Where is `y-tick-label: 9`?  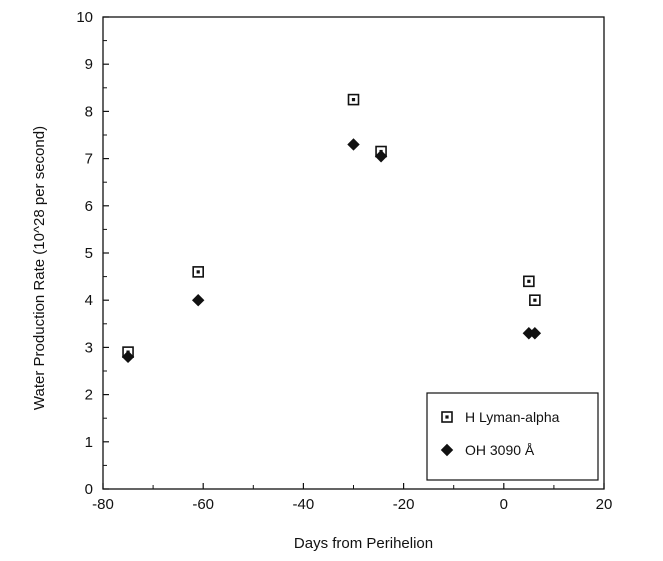 y-tick-label: 9 is located at coordinates (89, 64).